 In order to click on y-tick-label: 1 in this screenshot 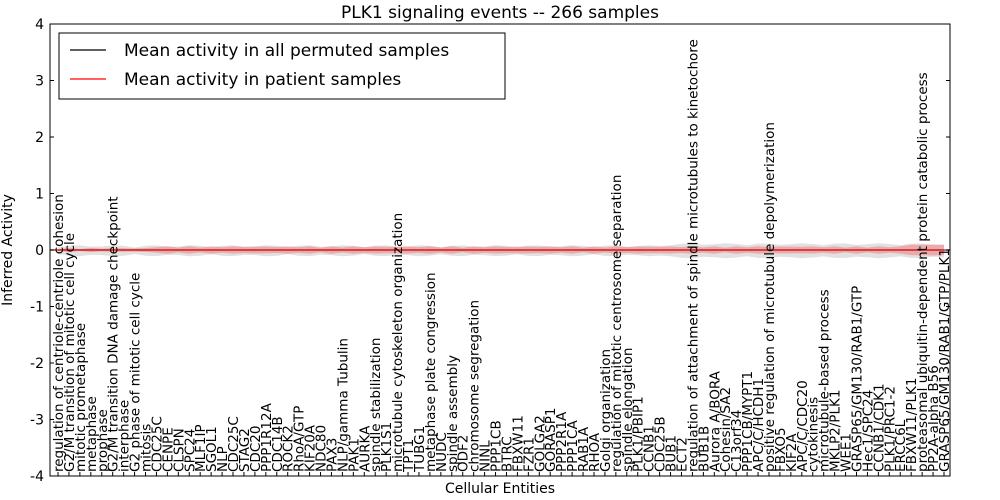, I will do `click(39, 195)`.